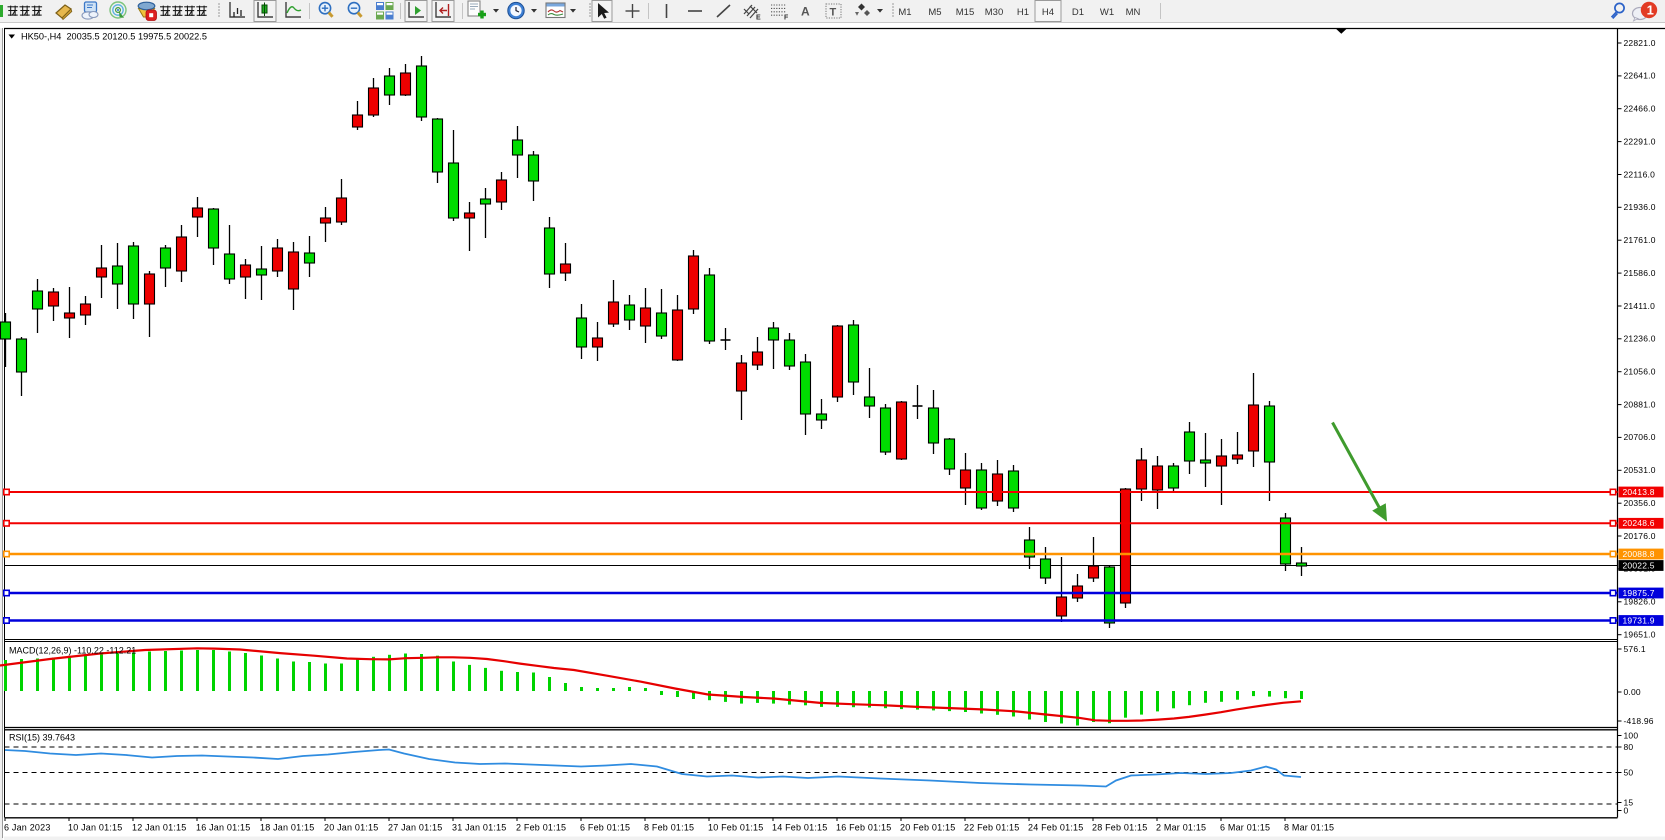  What do you see at coordinates (1640, 273) in the screenshot?
I see `svg-text: 21586.0` at bounding box center [1640, 273].